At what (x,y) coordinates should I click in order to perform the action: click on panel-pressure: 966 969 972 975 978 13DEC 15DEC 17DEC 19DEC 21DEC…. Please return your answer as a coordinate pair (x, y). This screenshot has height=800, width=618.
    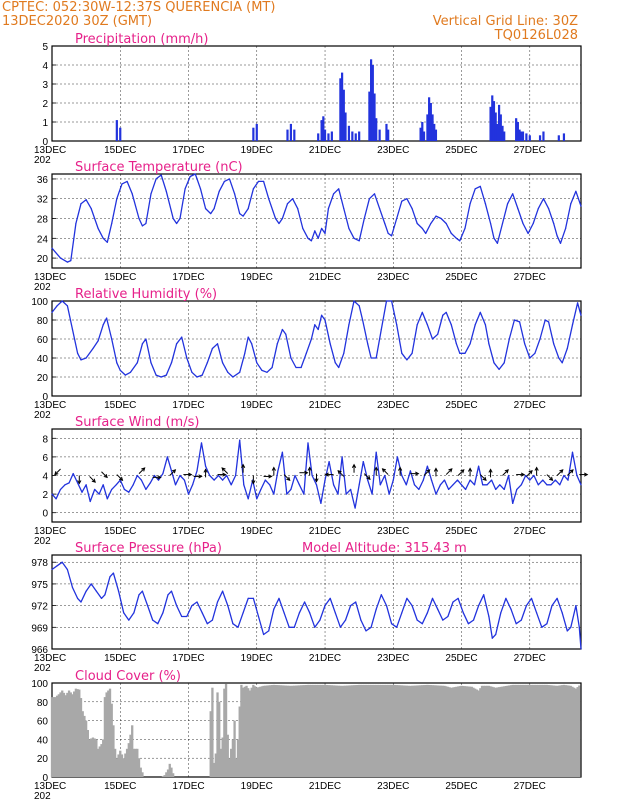
    Looking at the image, I should click on (306, 607).